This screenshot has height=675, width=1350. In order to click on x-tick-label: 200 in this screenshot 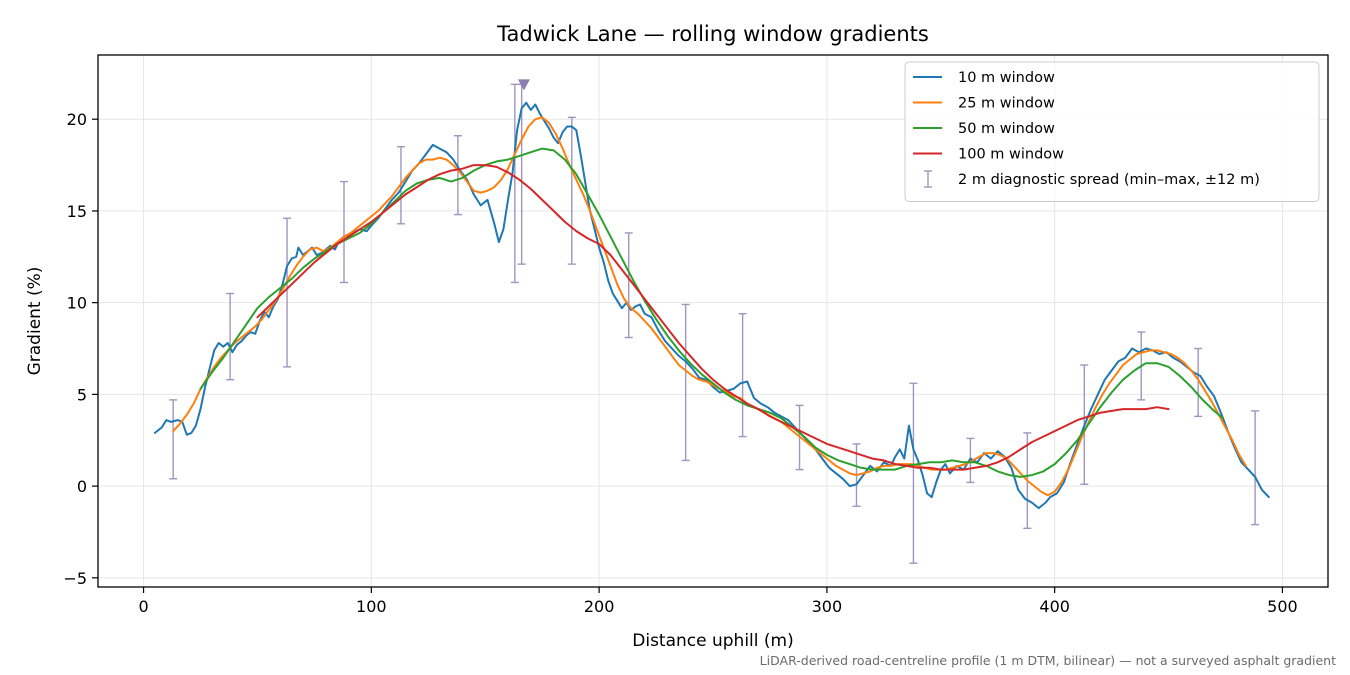, I will do `click(599, 606)`.